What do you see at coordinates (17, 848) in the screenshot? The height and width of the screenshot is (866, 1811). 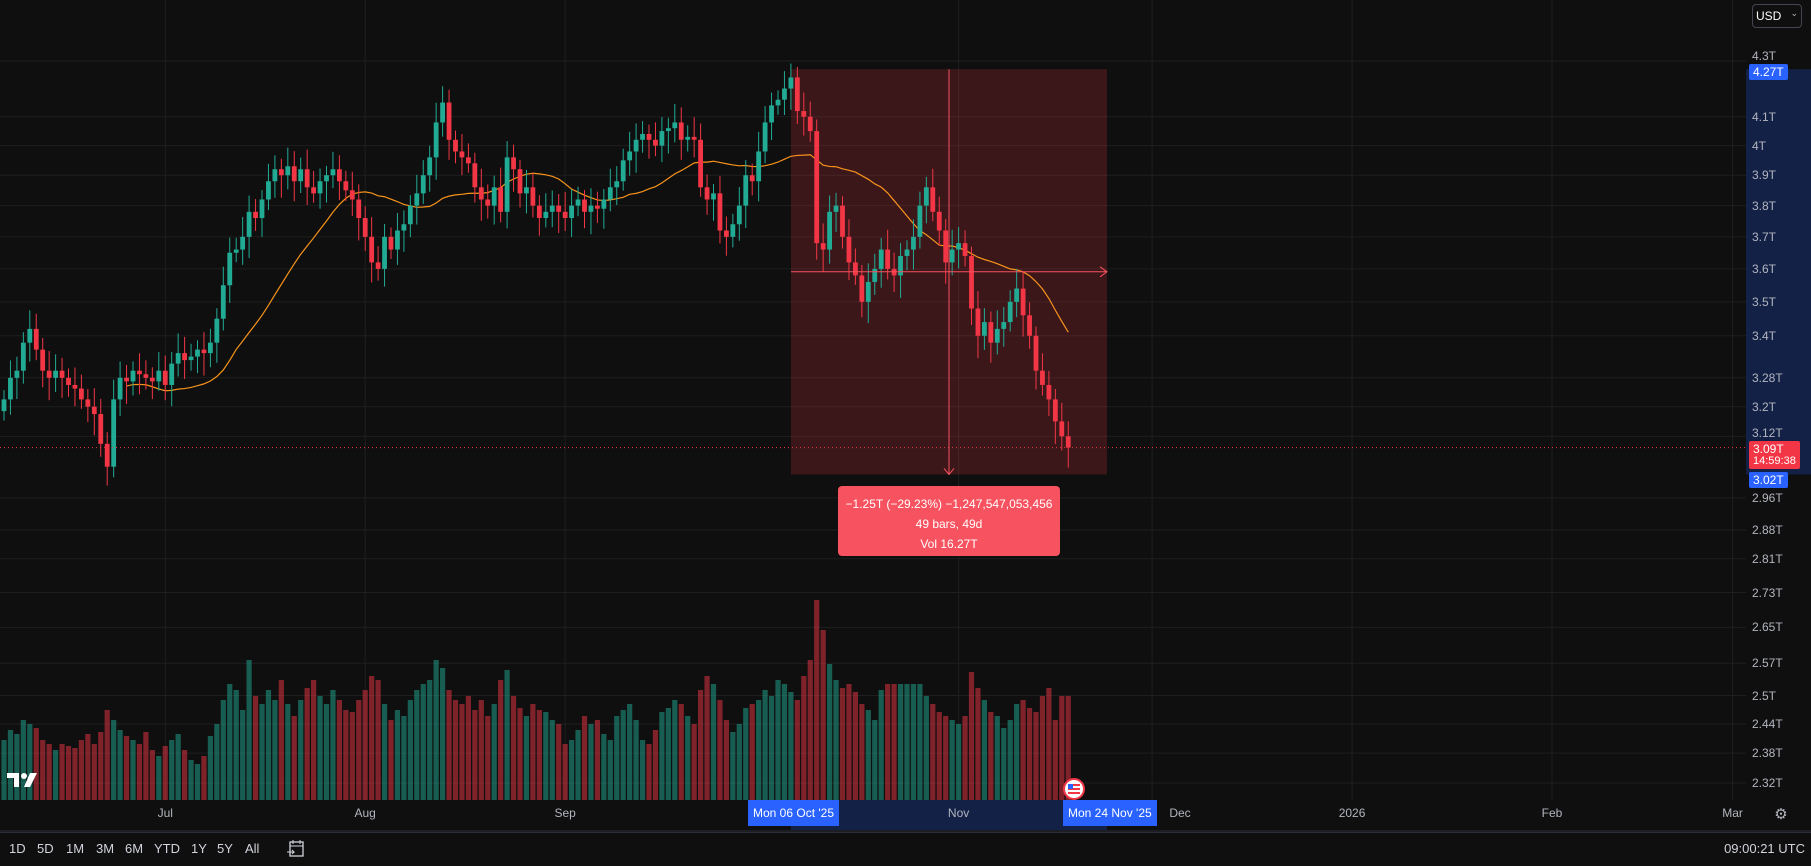 I see `range-button-1d: 1D` at bounding box center [17, 848].